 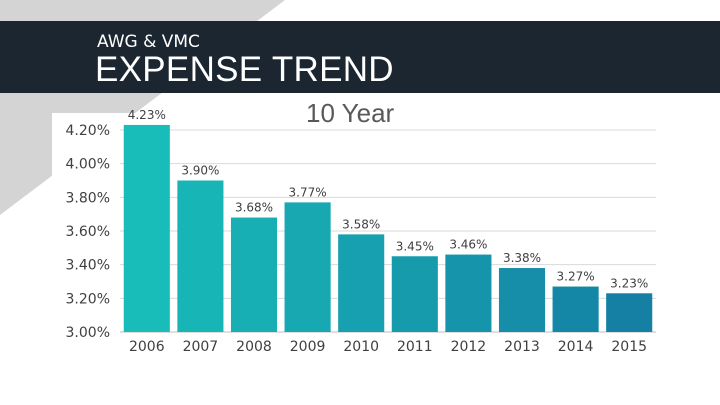 I want to click on x-tick-label: 2010, so click(x=361, y=347).